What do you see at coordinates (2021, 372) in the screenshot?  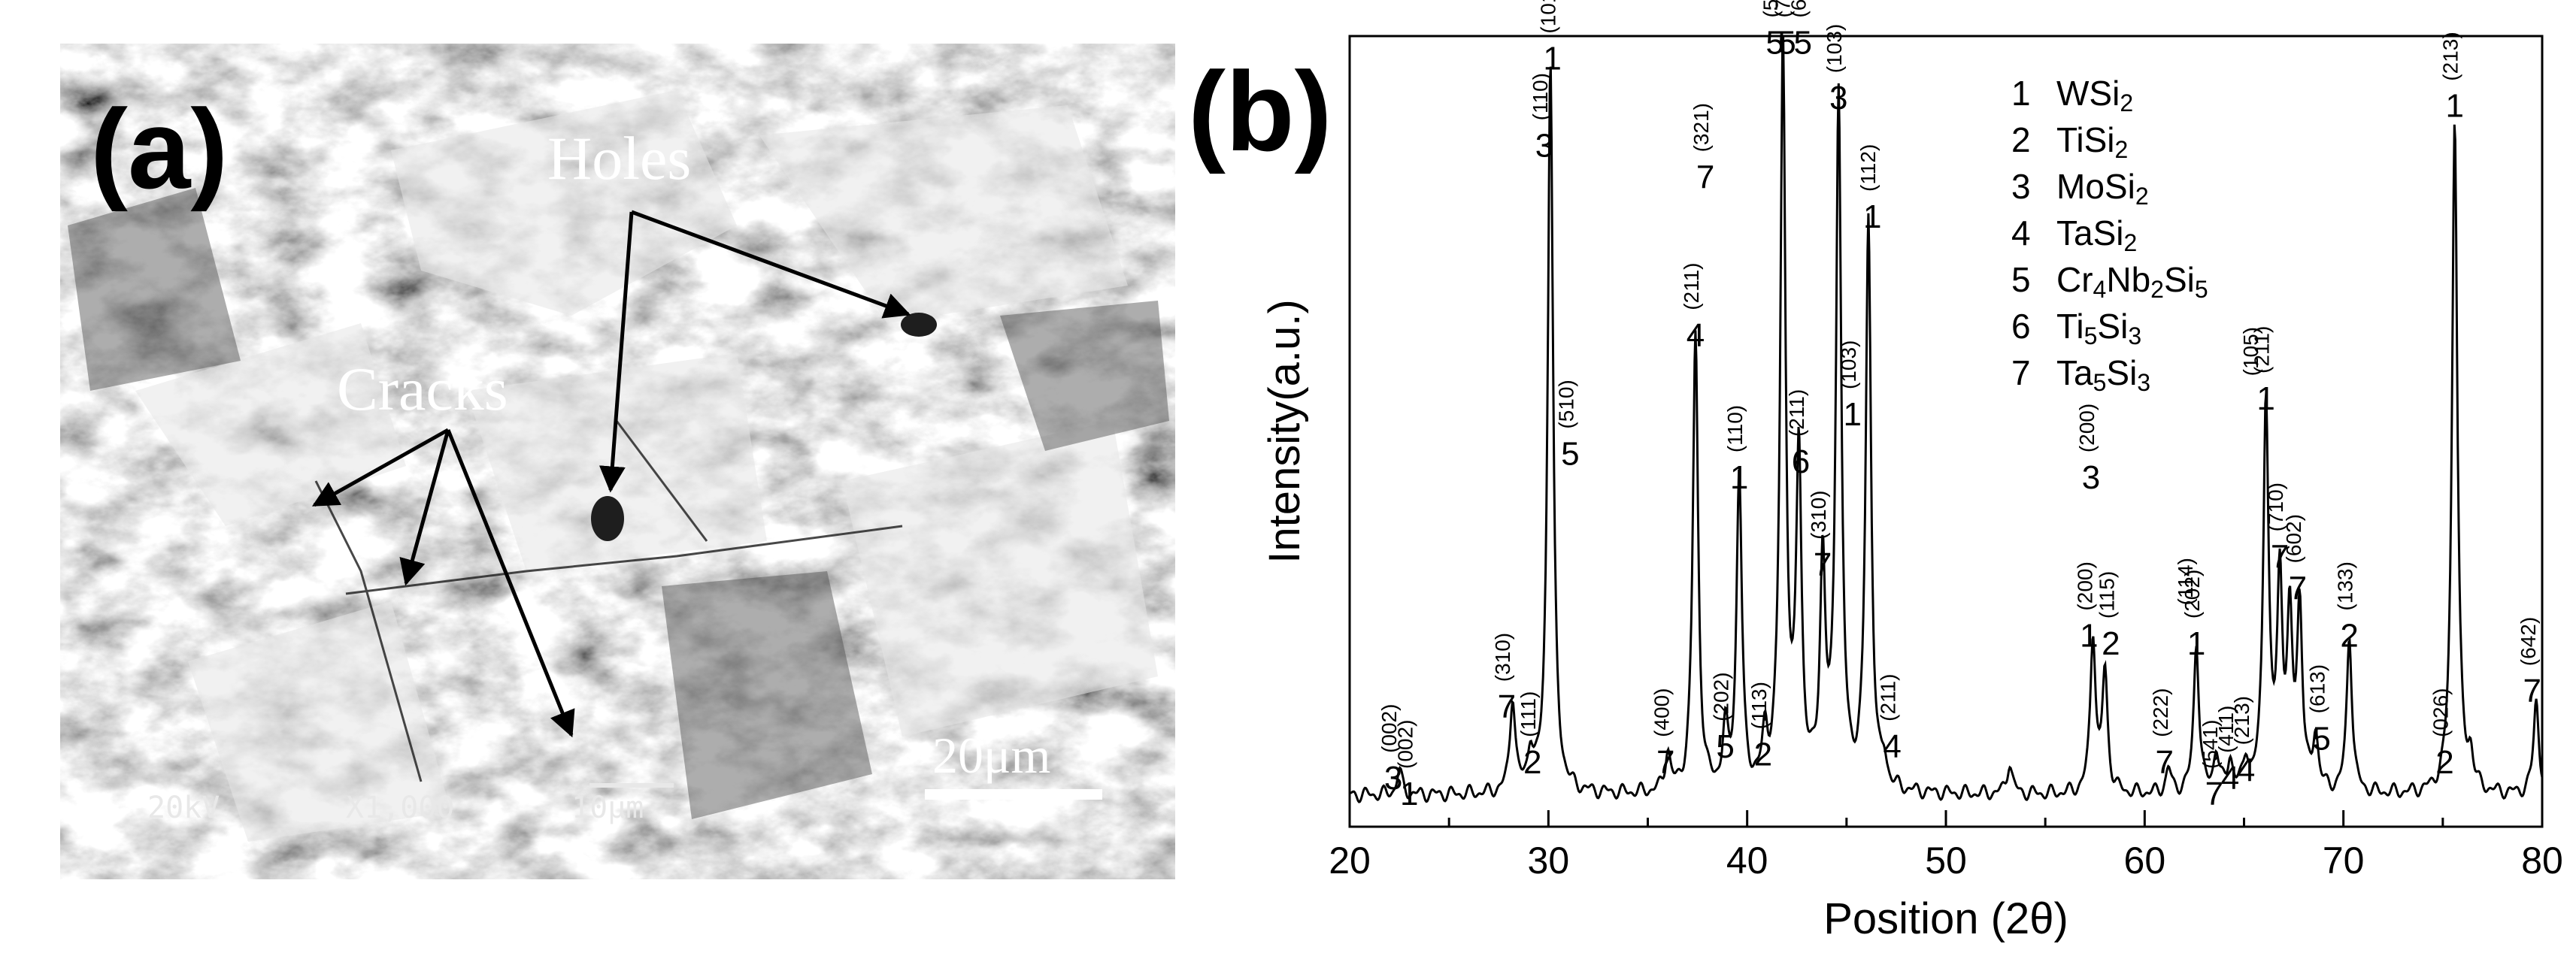 I see `legend-number: 7` at bounding box center [2021, 372].